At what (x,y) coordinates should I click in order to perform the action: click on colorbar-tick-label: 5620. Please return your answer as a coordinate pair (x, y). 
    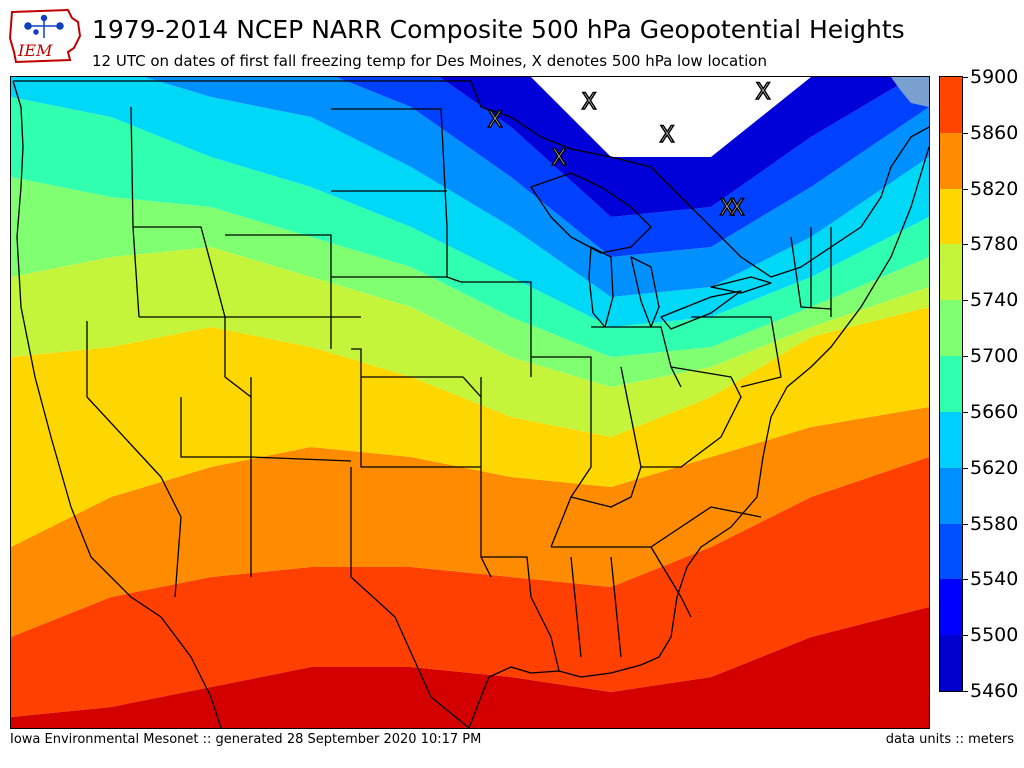
    Looking at the image, I should click on (994, 467).